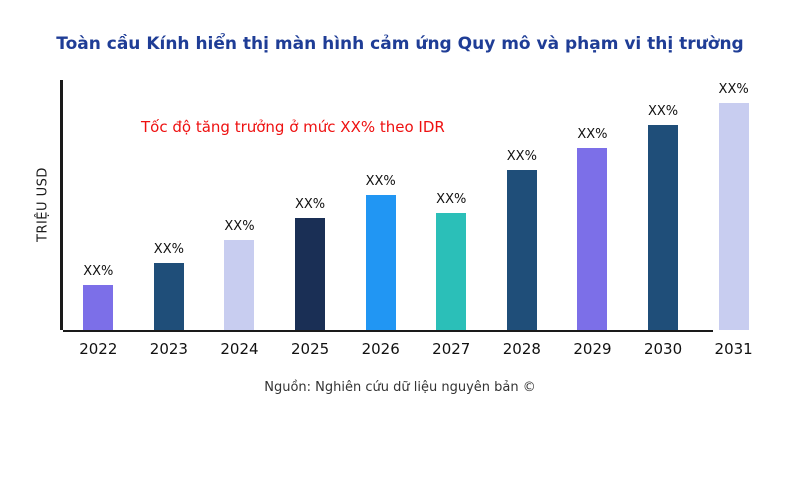  I want to click on y-axis-label: TRIỆU USD, so click(43, 205).